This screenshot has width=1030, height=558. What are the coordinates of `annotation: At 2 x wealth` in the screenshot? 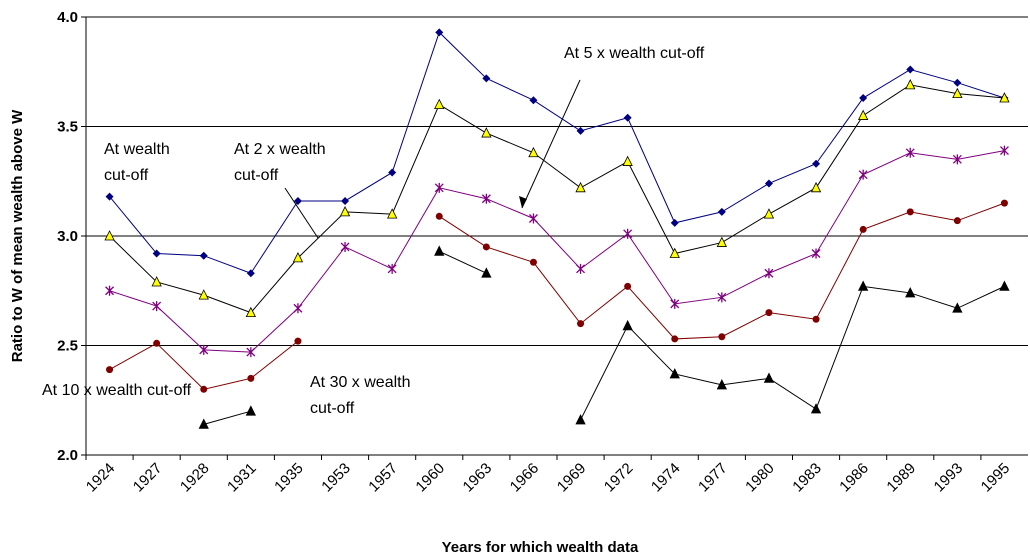 It's located at (280, 149).